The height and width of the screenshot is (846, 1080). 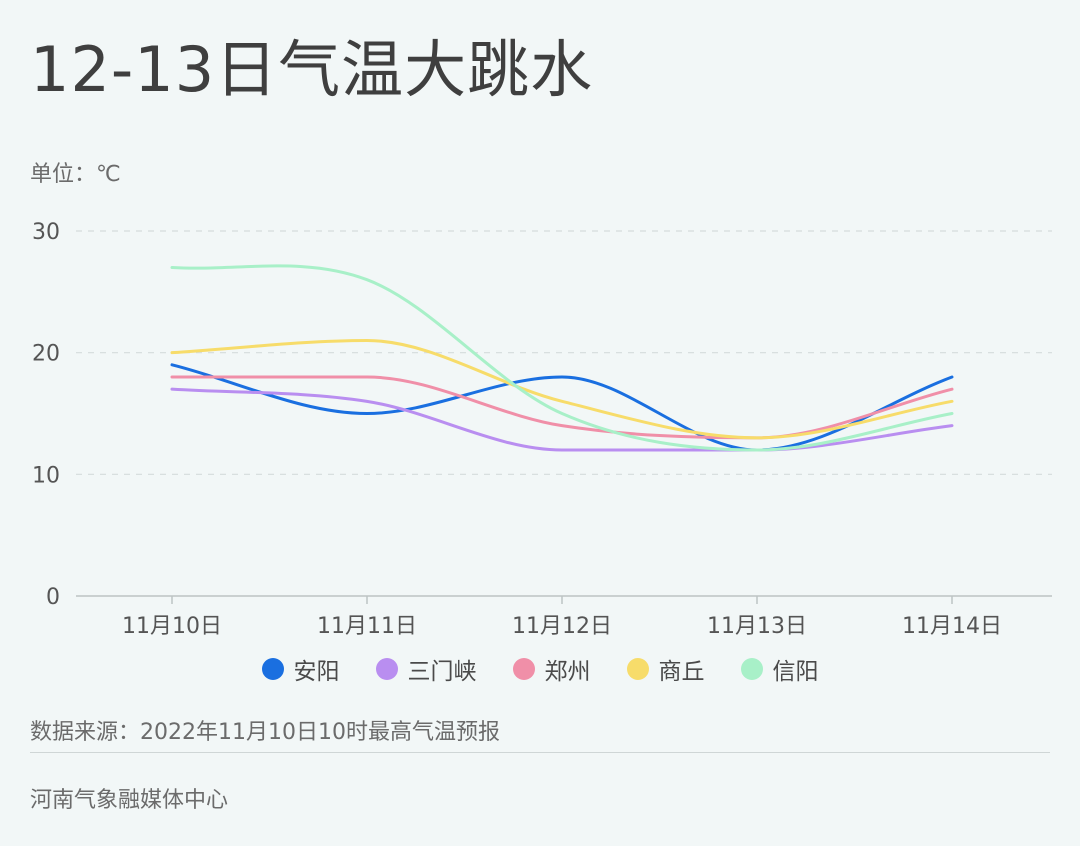 I want to click on divider, so click(x=540, y=752).